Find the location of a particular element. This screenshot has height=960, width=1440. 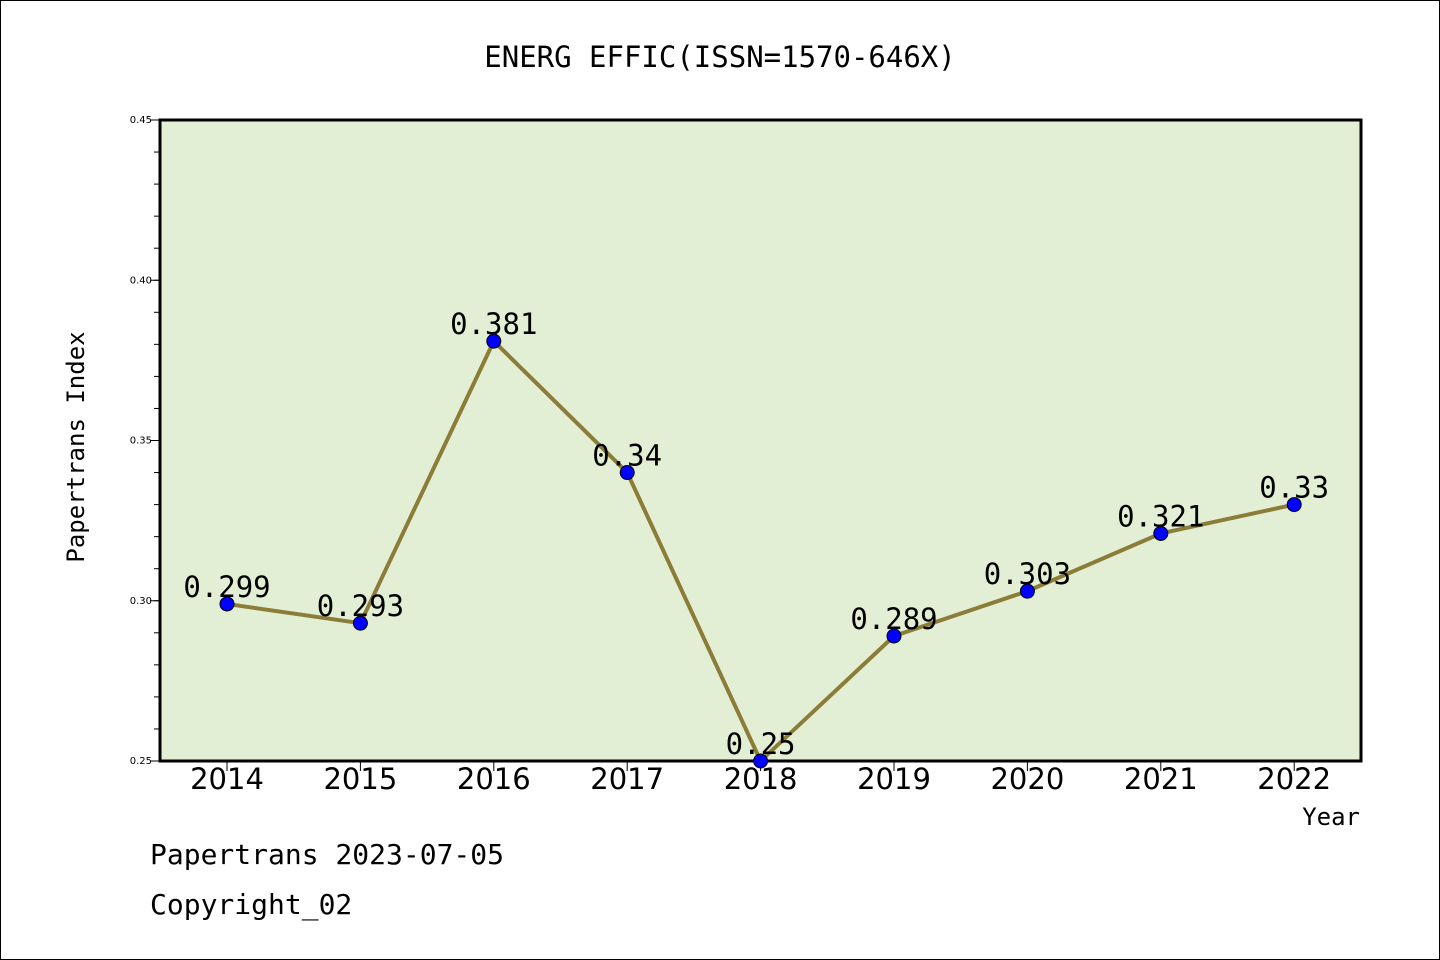

x-tick-label: 2015 is located at coordinates (360, 779).